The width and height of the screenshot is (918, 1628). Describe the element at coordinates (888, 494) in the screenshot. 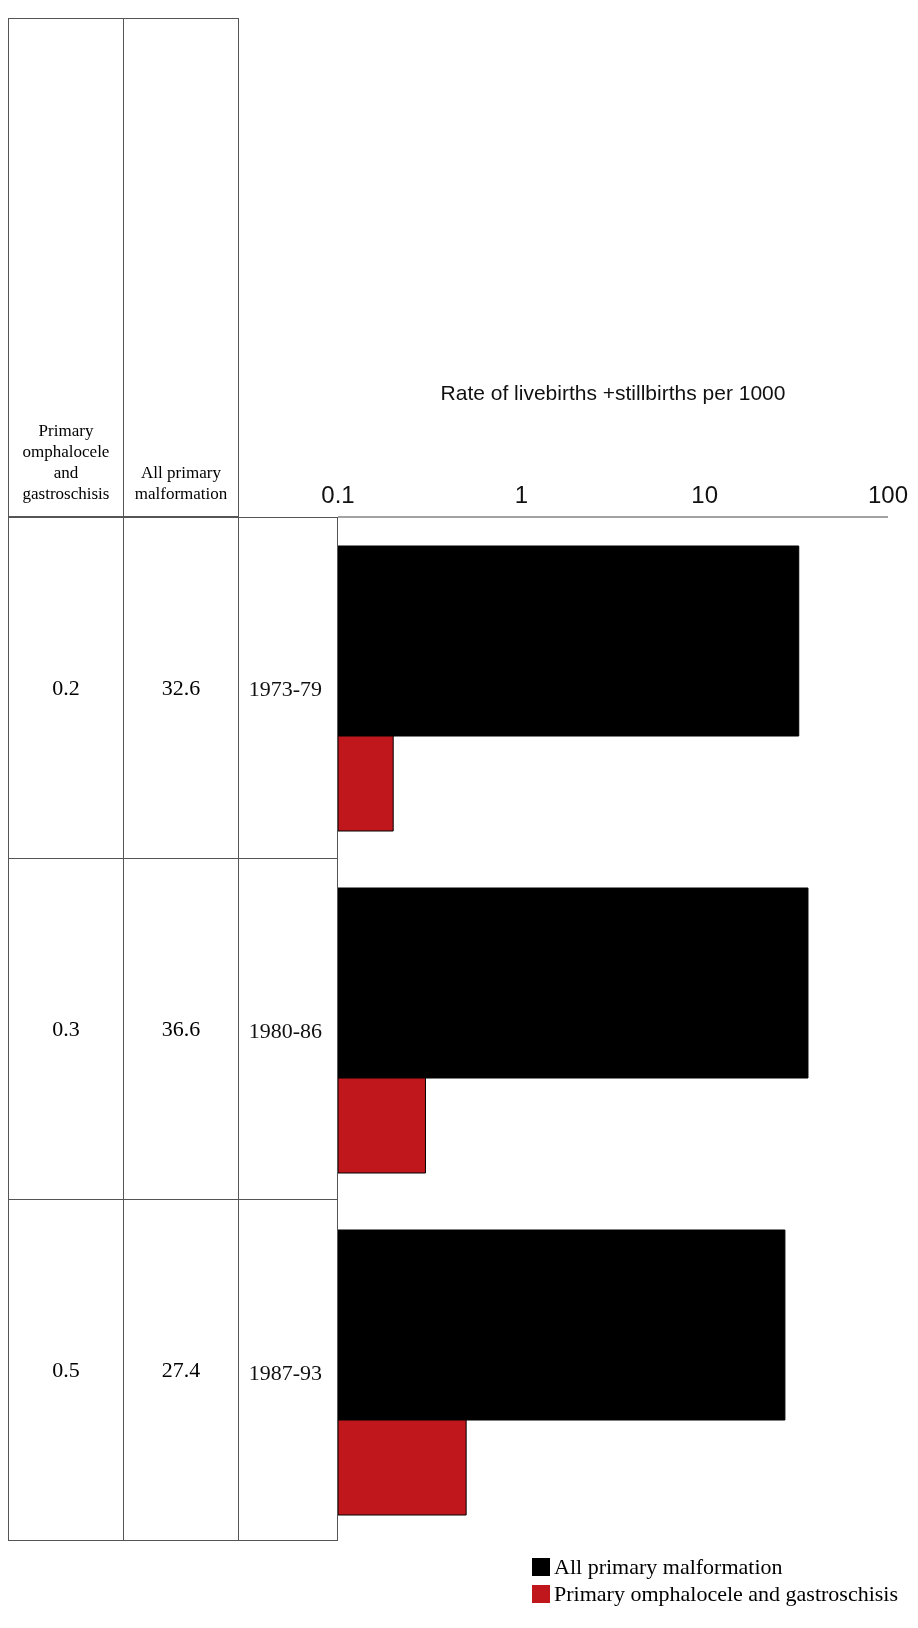

I see `x-tick-label: 100` at that location.